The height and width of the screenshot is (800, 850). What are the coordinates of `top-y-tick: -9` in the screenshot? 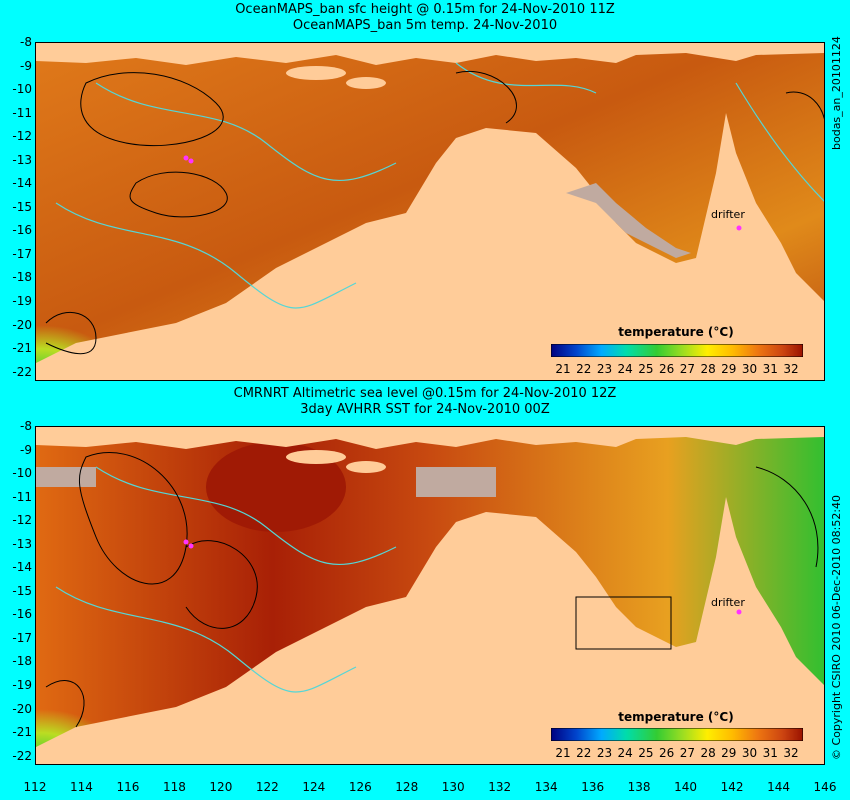 It's located at (26, 65).